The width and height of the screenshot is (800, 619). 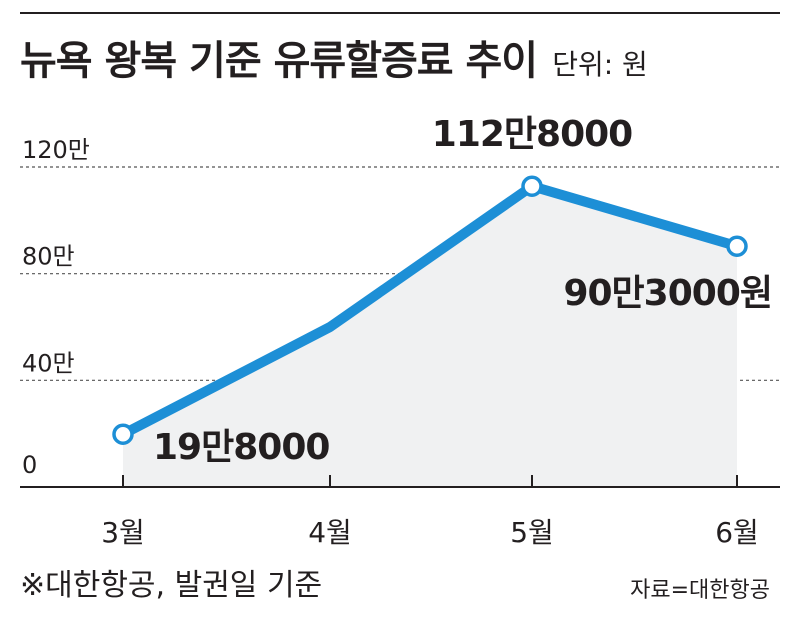 What do you see at coordinates (430, 532) in the screenshot?
I see `xtick-layer: 3월 4월 5월 6월` at bounding box center [430, 532].